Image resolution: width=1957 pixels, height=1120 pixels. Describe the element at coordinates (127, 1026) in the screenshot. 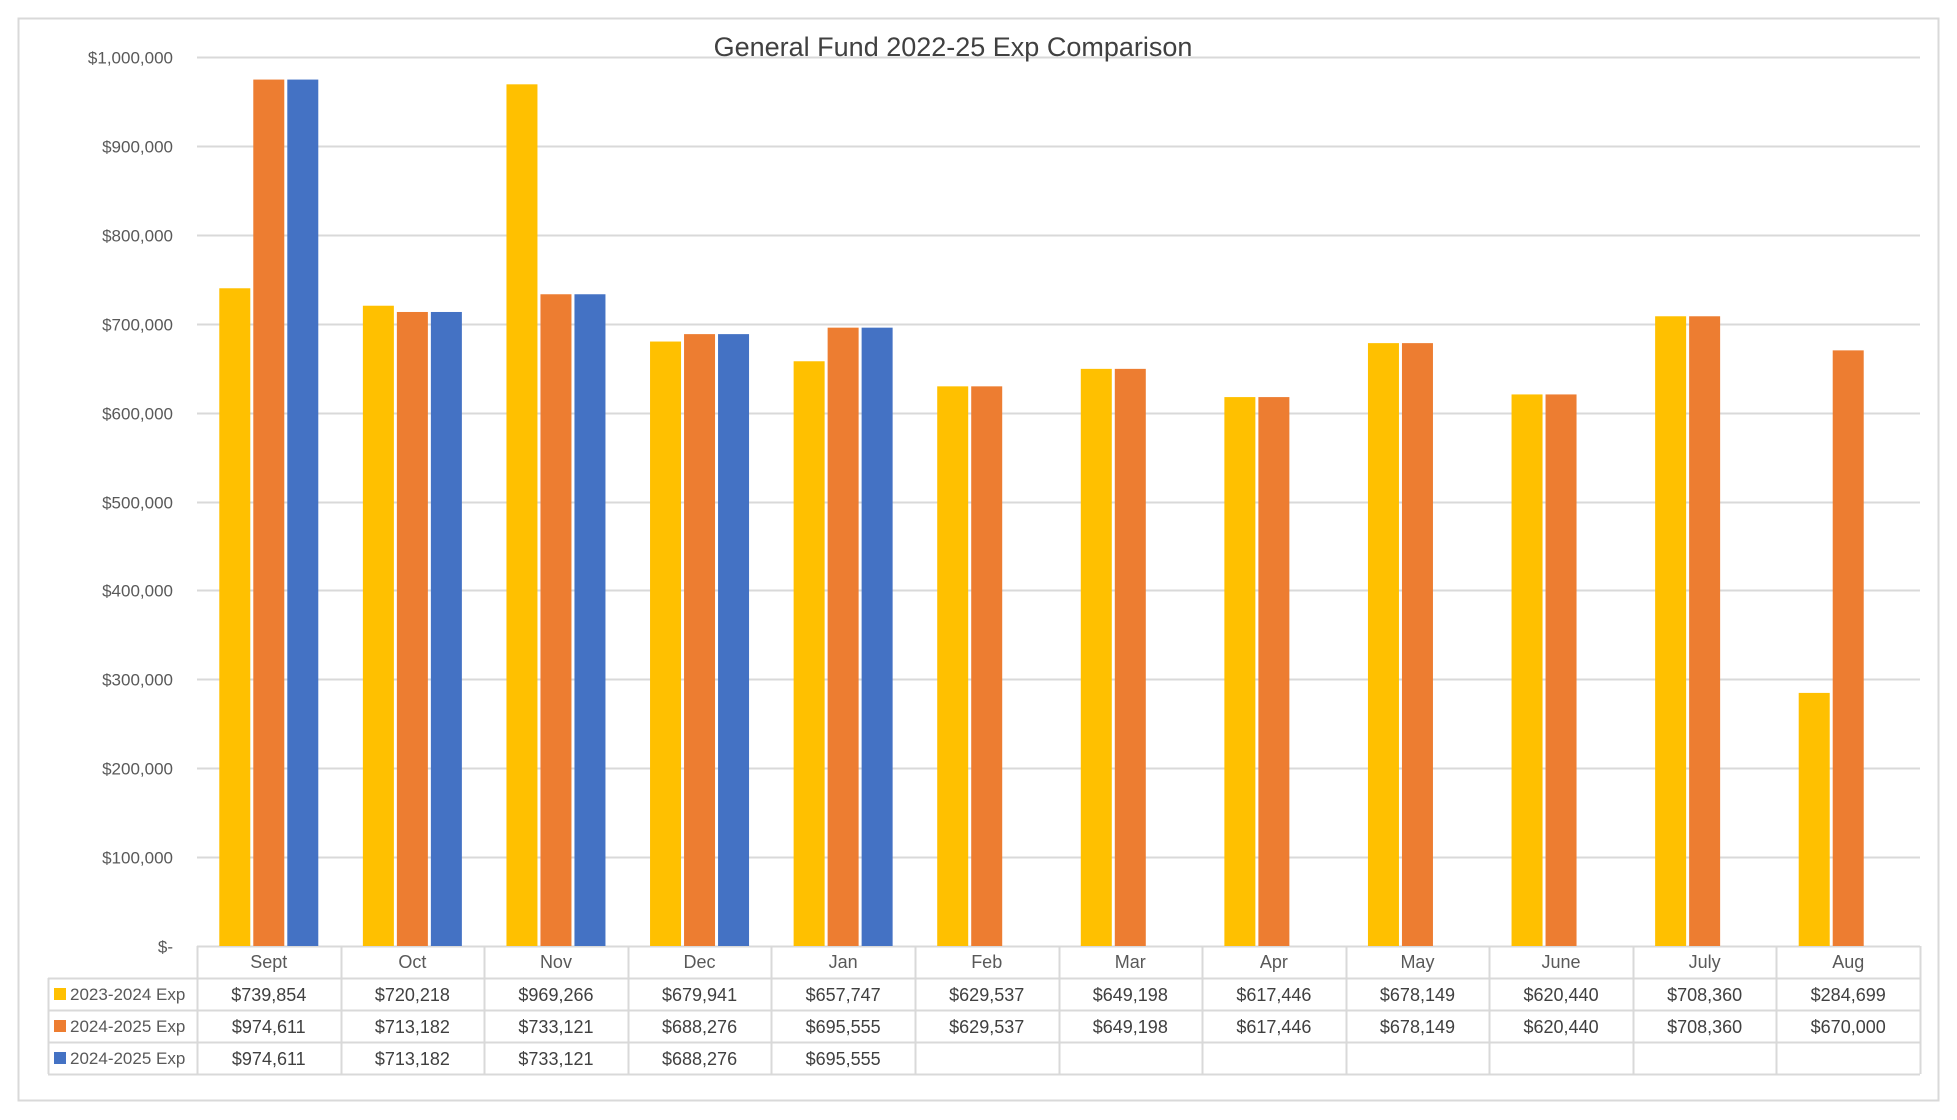

I see `legend-label-2: 2024-2025 Exp` at that location.